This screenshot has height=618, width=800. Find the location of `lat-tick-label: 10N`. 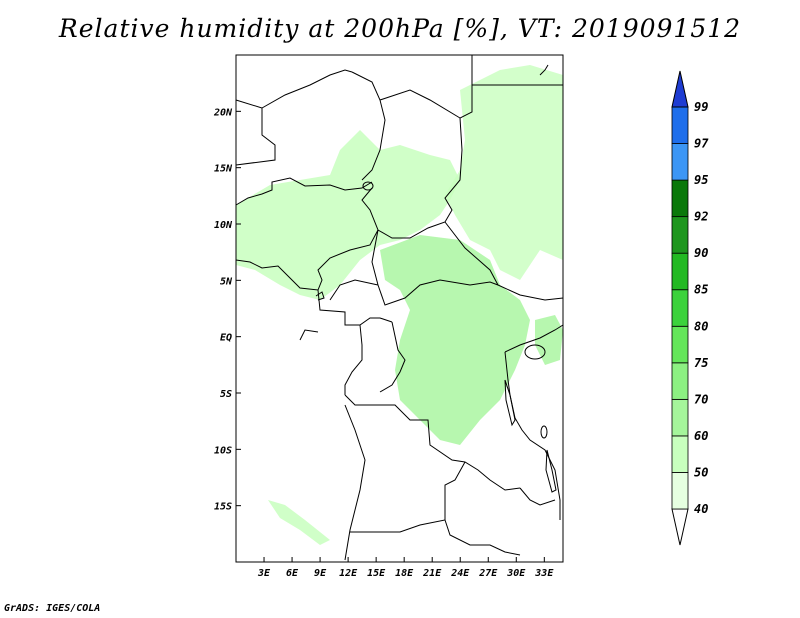

lat-tick-label: 10N is located at coordinates (223, 225).